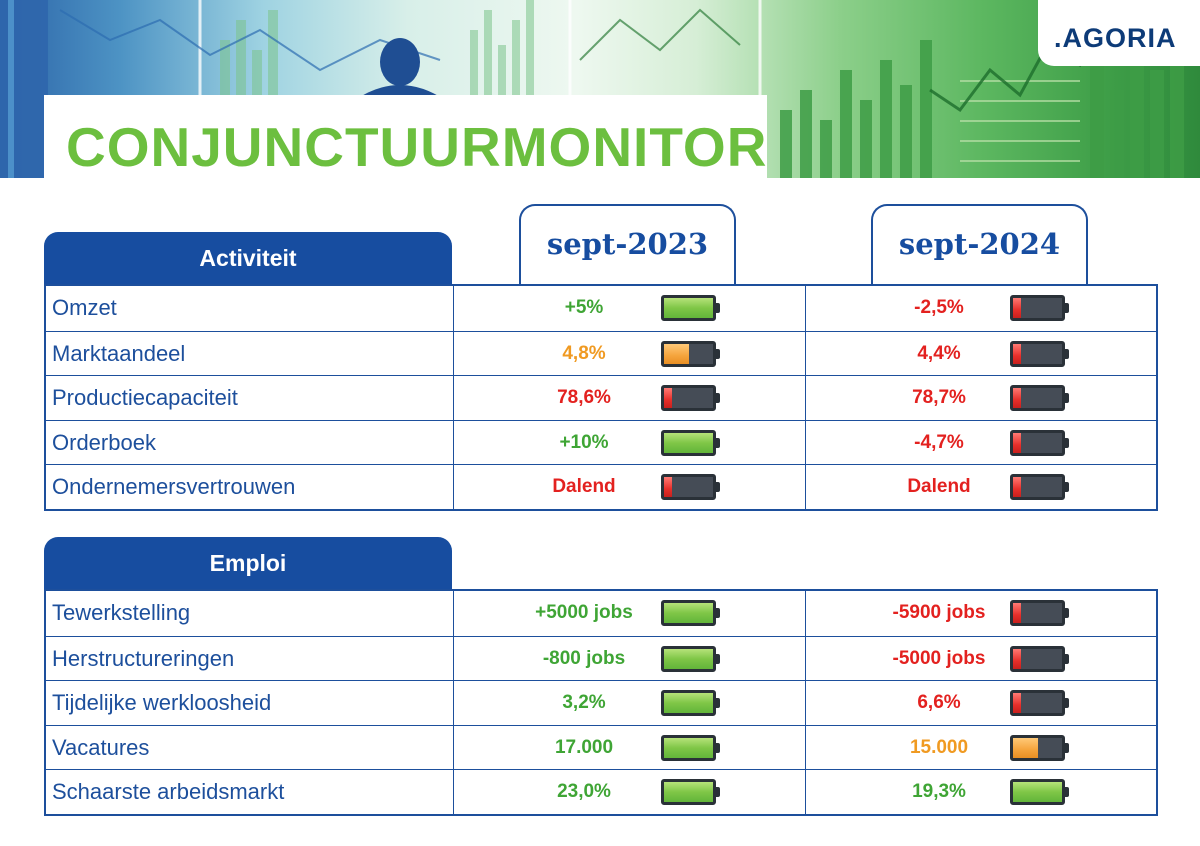 Image resolution: width=1200 pixels, height=846 pixels. Describe the element at coordinates (250, 747) in the screenshot. I see `row-label-cell: Vacatures` at that location.